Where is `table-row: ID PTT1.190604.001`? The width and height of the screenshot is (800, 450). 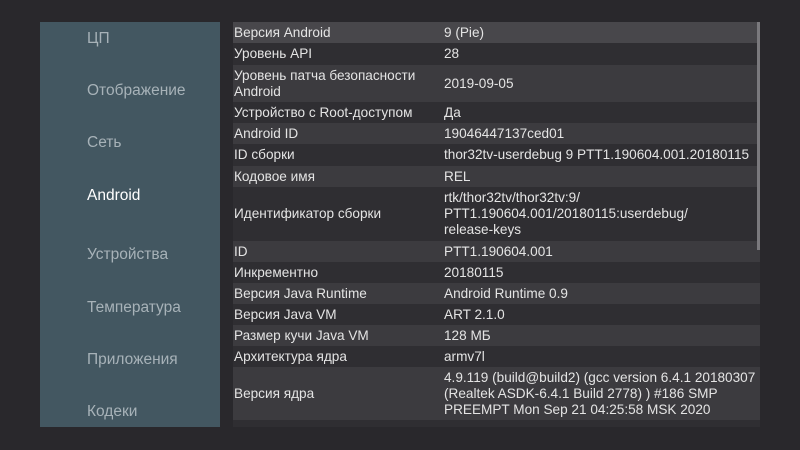
table-row: ID PTT1.190604.001 is located at coordinates (496, 251).